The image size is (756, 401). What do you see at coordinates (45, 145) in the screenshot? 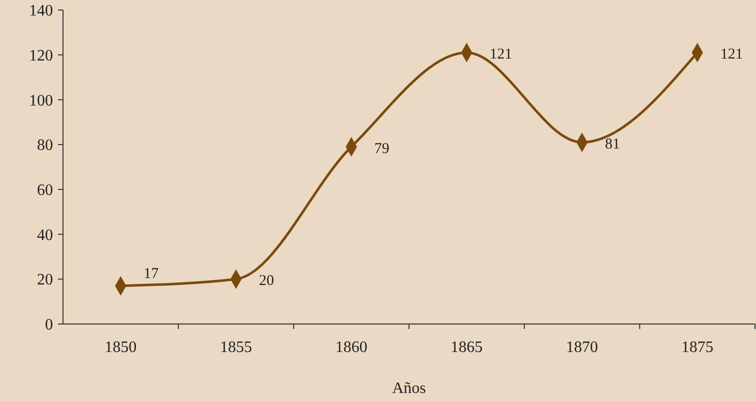
I see `y-tick-label: 80` at bounding box center [45, 145].